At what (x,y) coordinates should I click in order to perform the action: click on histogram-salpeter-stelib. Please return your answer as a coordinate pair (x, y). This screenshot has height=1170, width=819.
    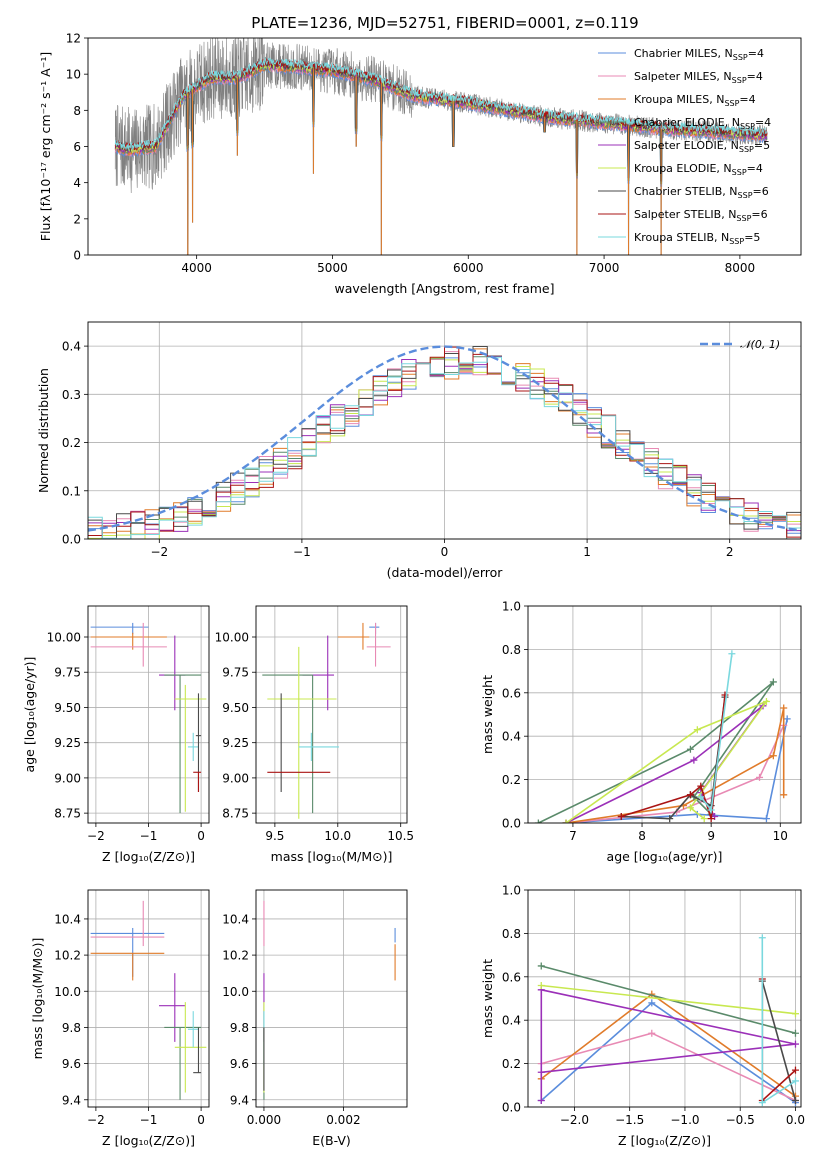
    Looking at the image, I should click on (444, 442).